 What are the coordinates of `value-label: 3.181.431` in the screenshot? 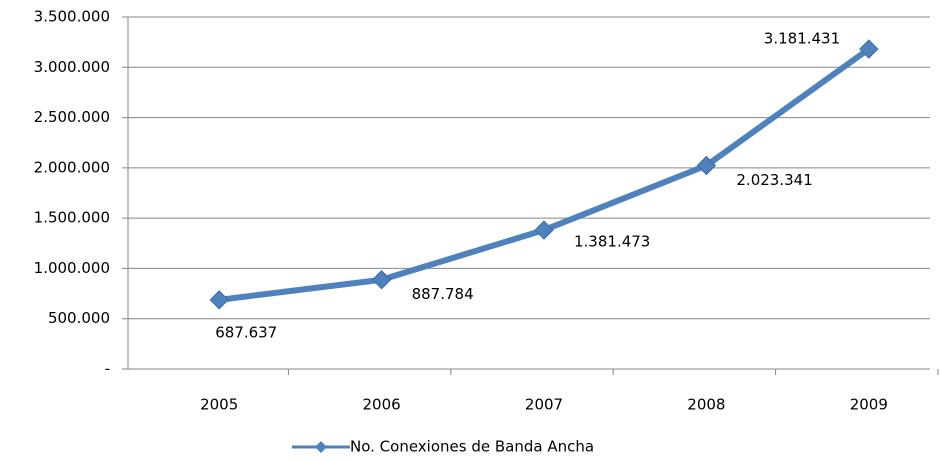 It's located at (802, 39).